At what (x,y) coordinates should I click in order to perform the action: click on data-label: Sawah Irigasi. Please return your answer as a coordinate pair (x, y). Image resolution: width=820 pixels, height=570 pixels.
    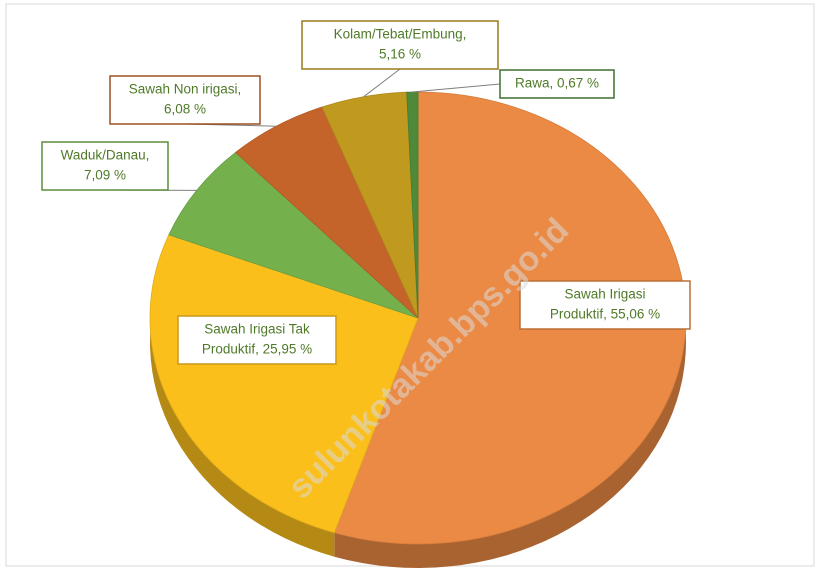
    Looking at the image, I should click on (604, 294).